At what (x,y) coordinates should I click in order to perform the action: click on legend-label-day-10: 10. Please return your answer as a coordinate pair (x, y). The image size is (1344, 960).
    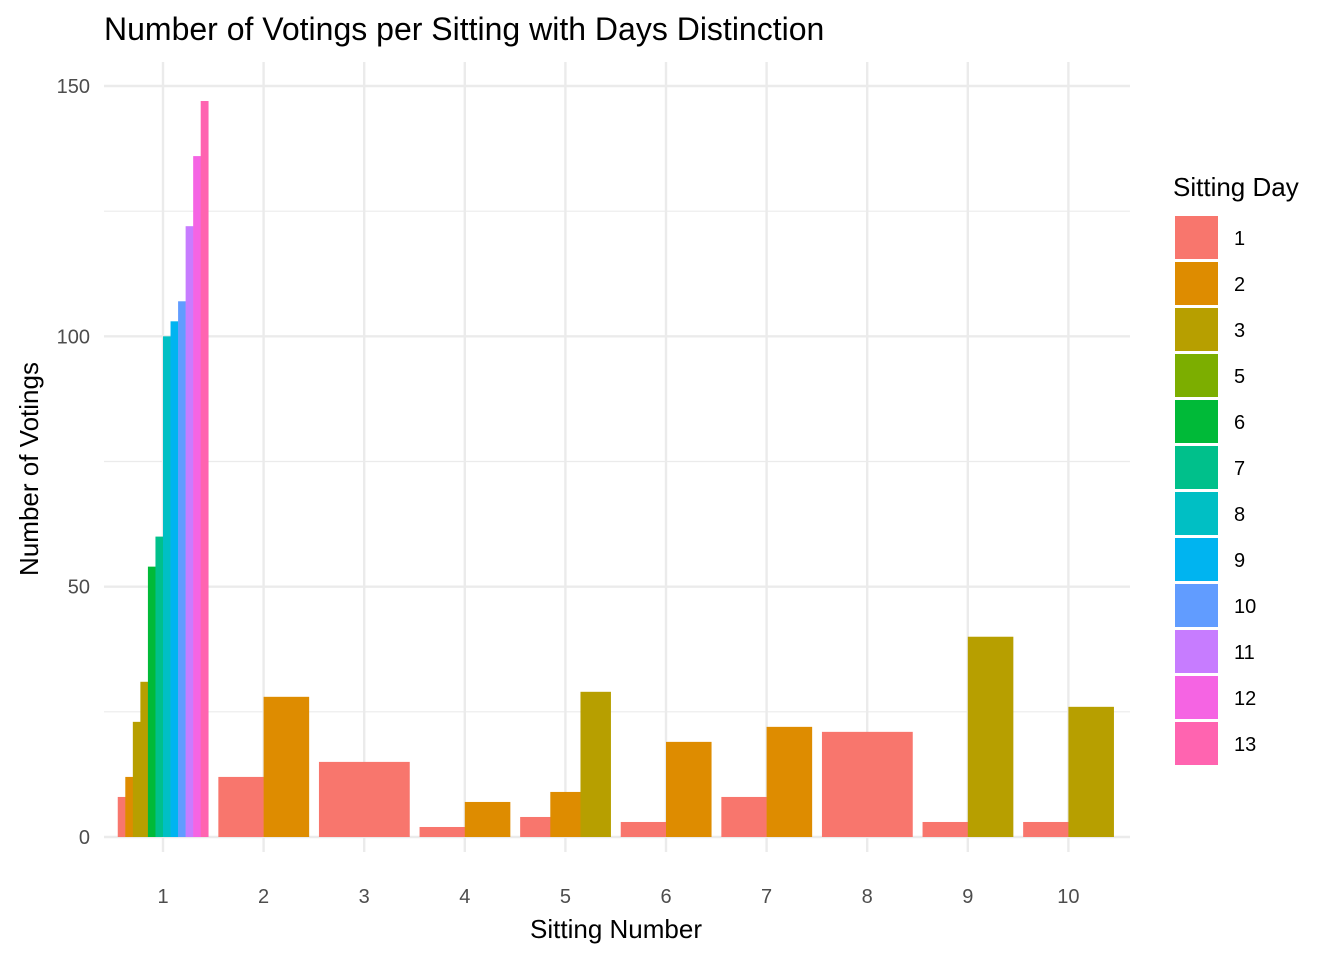
    Looking at the image, I should click on (1245, 607).